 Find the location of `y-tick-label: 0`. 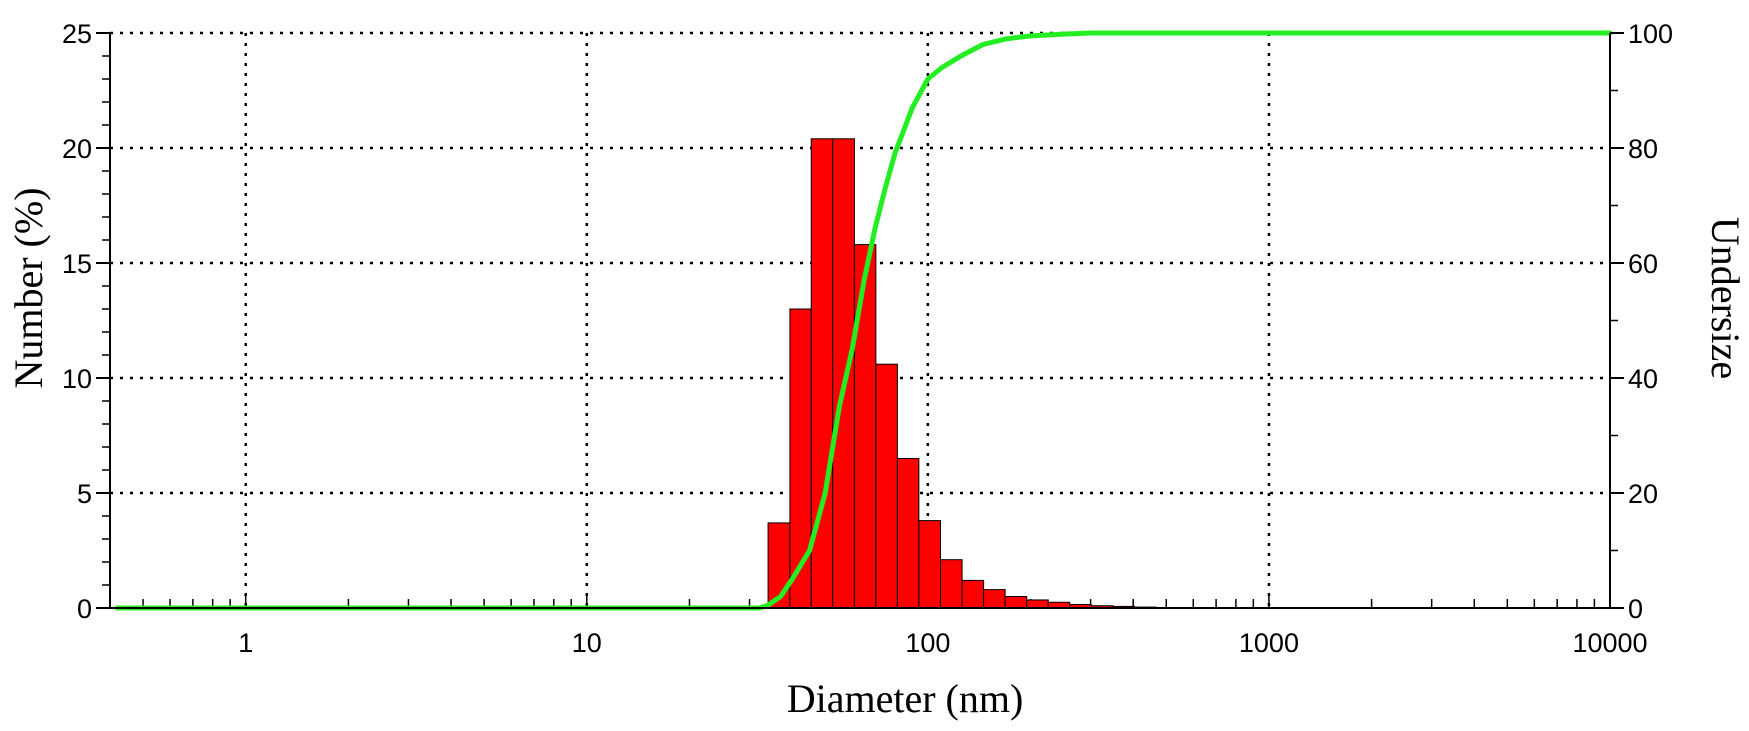

y-tick-label: 0 is located at coordinates (84, 609).